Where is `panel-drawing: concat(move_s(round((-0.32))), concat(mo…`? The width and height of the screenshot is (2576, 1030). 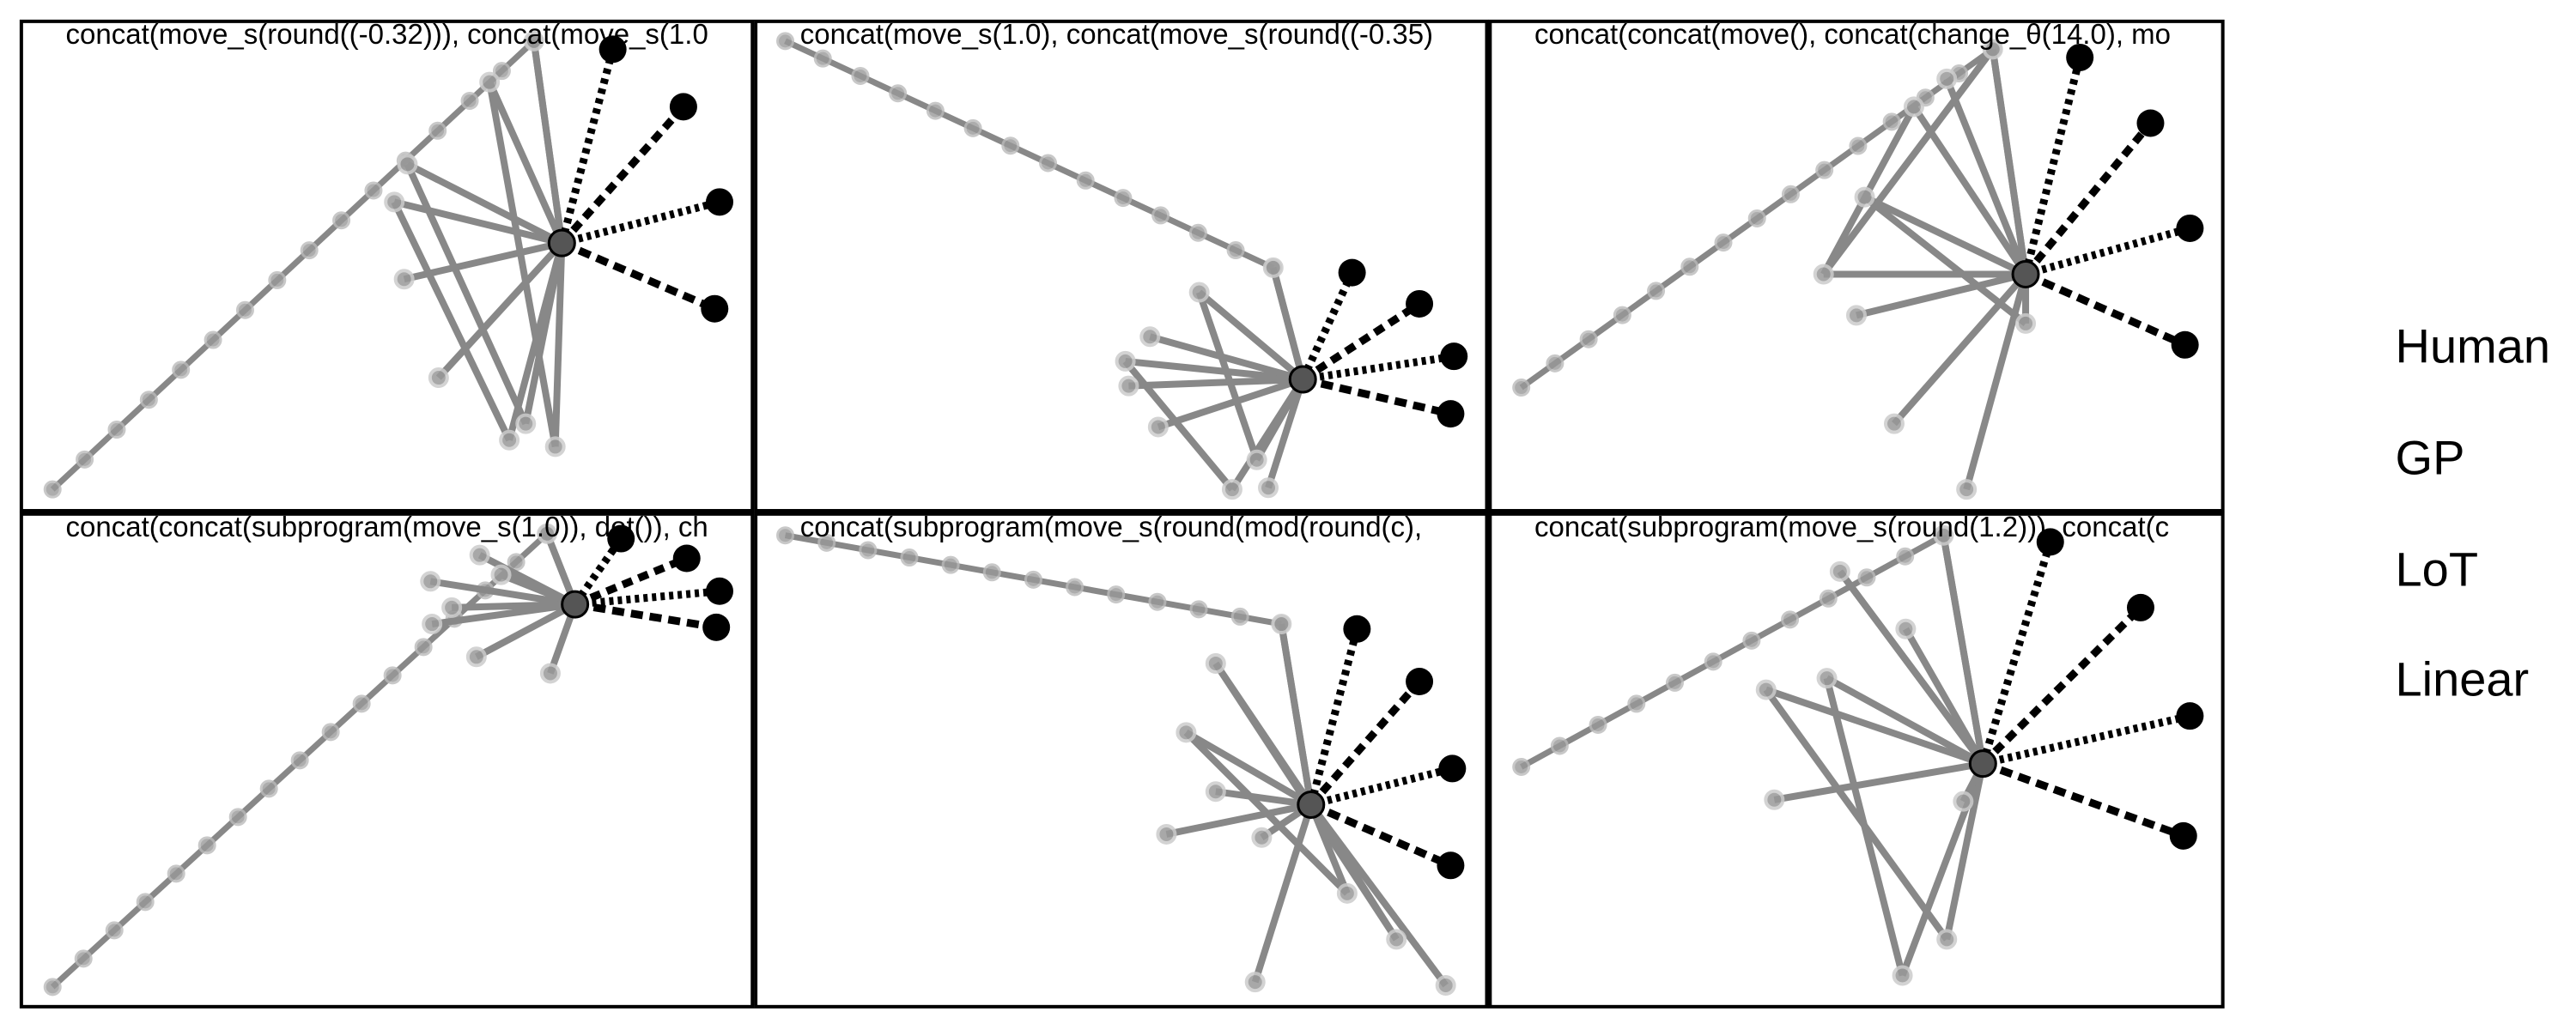
panel-drawing: concat(move_s(round((-0.32))), concat(mo… is located at coordinates (388, 260).